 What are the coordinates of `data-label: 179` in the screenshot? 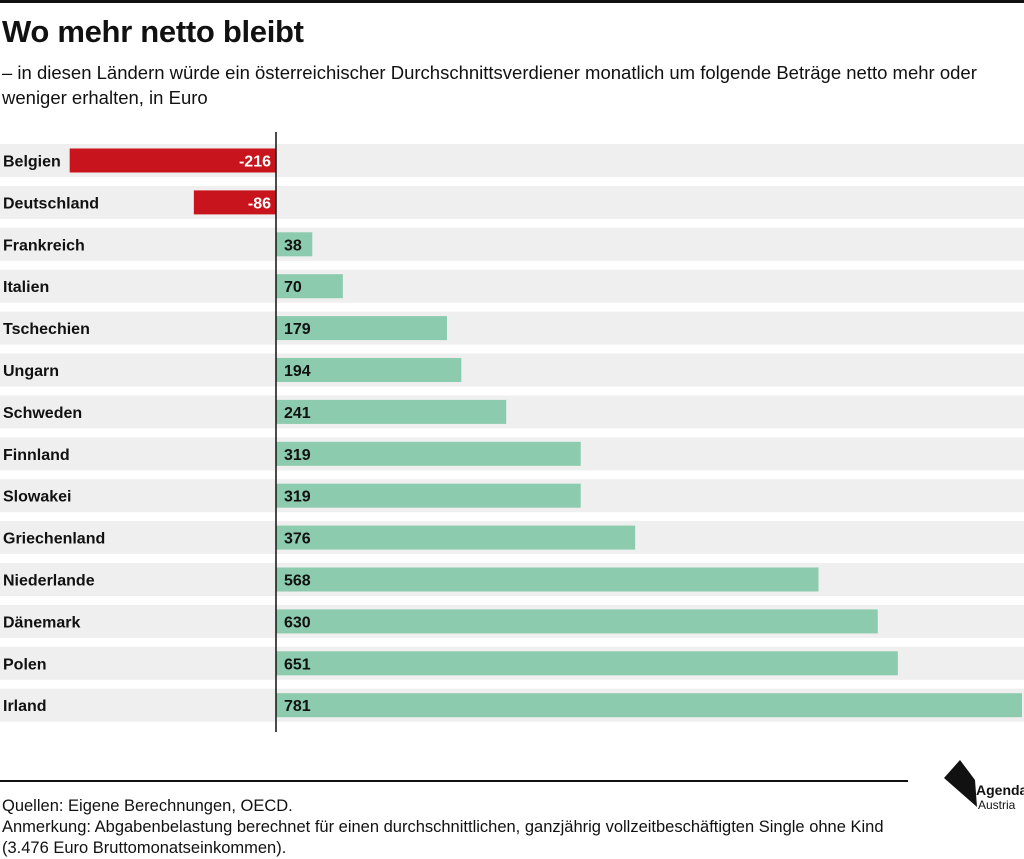 It's located at (297, 329).